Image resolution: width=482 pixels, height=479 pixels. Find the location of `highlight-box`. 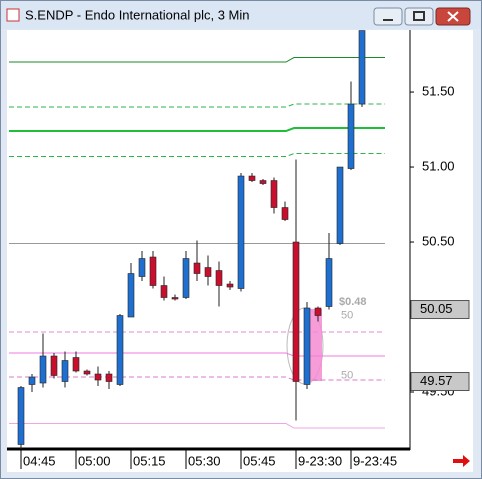

highlight-box is located at coordinates (315, 345).